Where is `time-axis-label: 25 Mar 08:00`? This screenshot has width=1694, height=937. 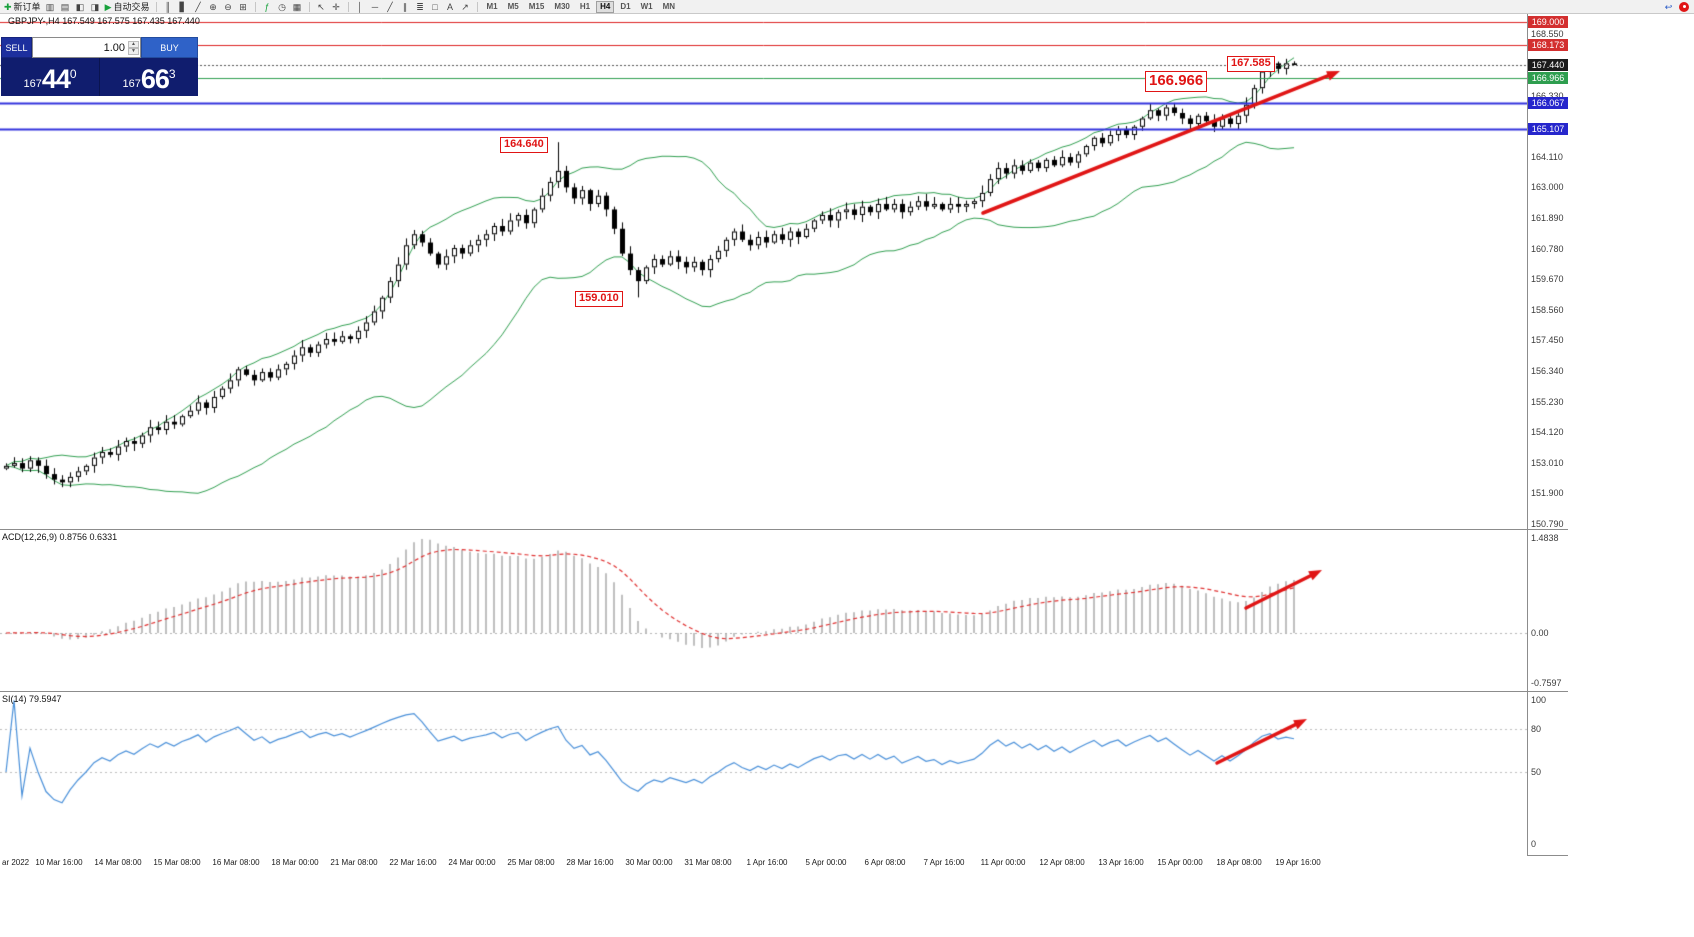 time-axis-label: 25 Mar 08:00 is located at coordinates (531, 862).